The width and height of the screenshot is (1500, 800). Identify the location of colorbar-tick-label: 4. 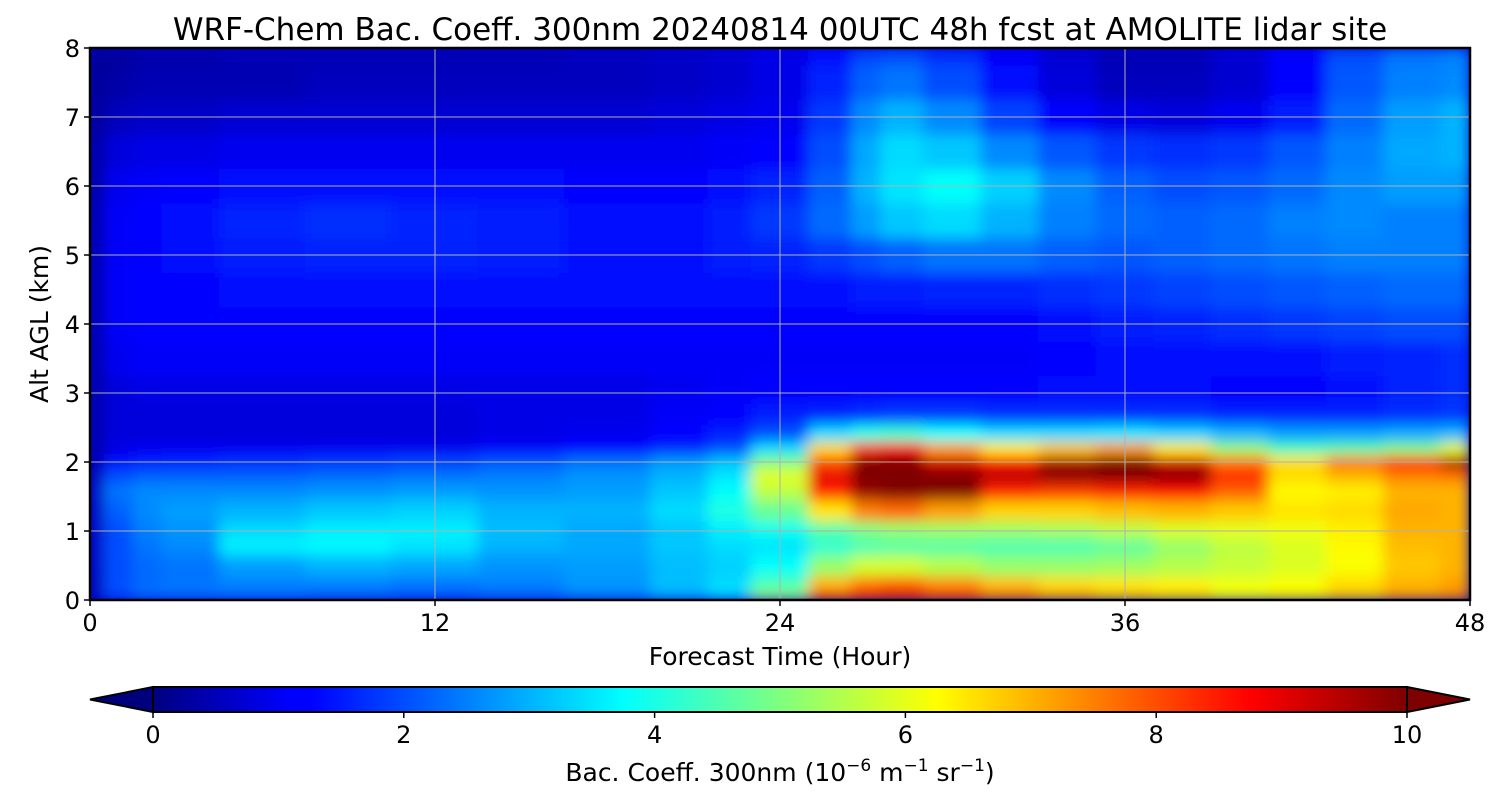
(654, 735).